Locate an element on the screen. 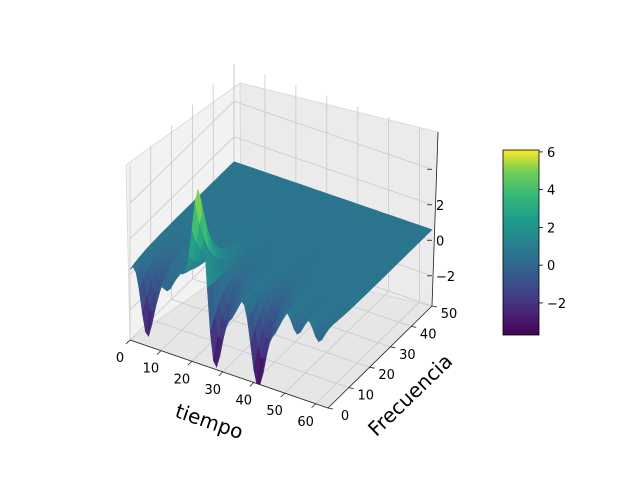  colorbar-tick-label: 2 is located at coordinates (551, 228).